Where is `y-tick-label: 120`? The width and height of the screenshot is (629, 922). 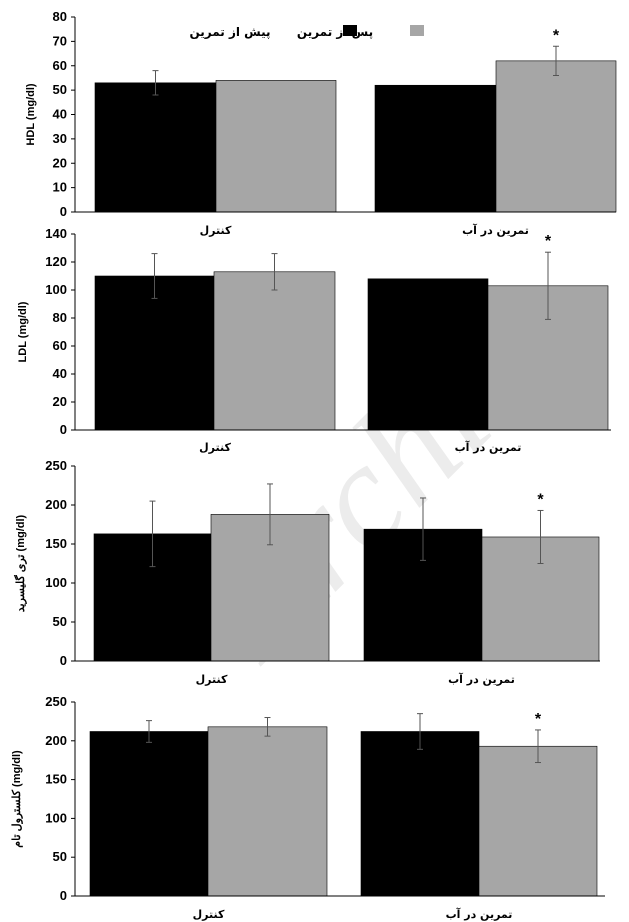
y-tick-label: 120 is located at coordinates (56, 261).